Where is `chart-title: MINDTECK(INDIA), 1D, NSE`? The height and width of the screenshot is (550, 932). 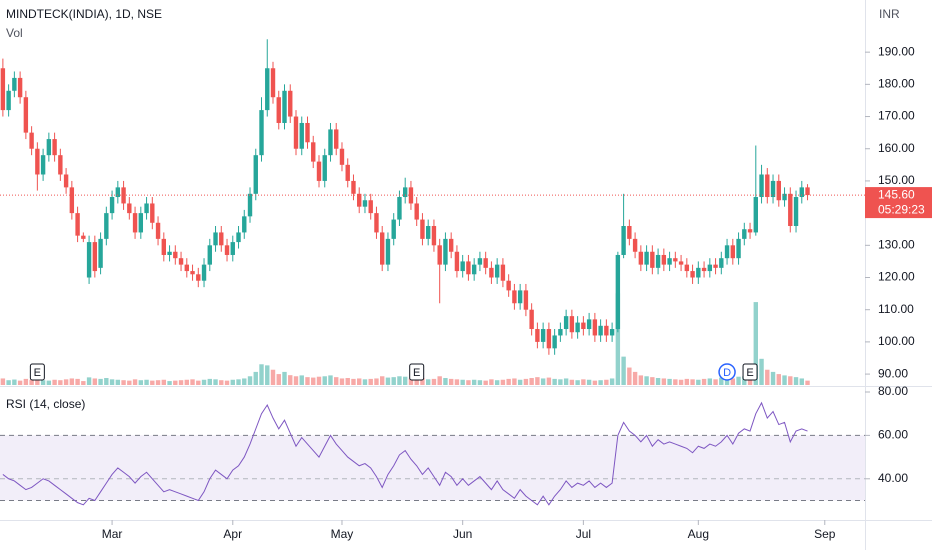
chart-title: MINDTECK(INDIA), 1D, NSE is located at coordinates (84, 14).